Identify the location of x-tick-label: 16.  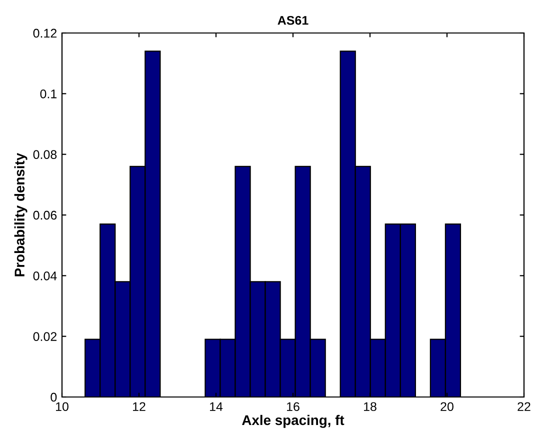
(293, 407).